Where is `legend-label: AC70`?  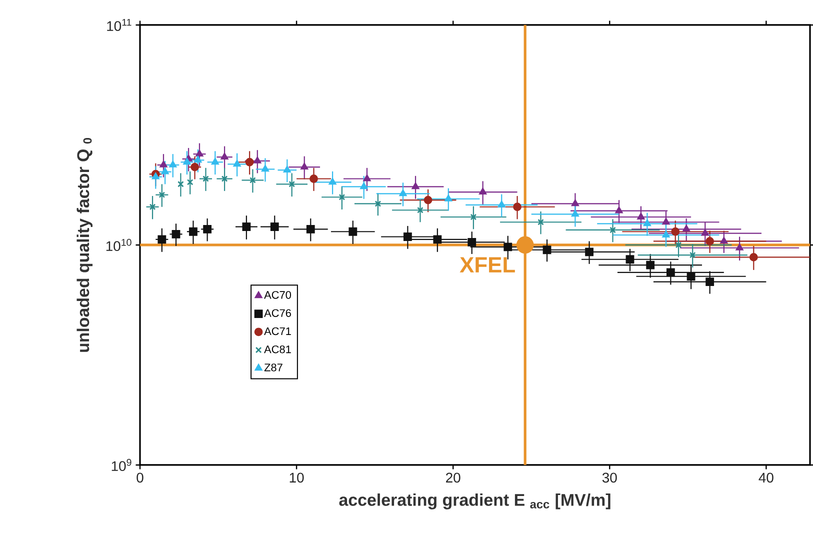 legend-label: AC70 is located at coordinates (278, 295).